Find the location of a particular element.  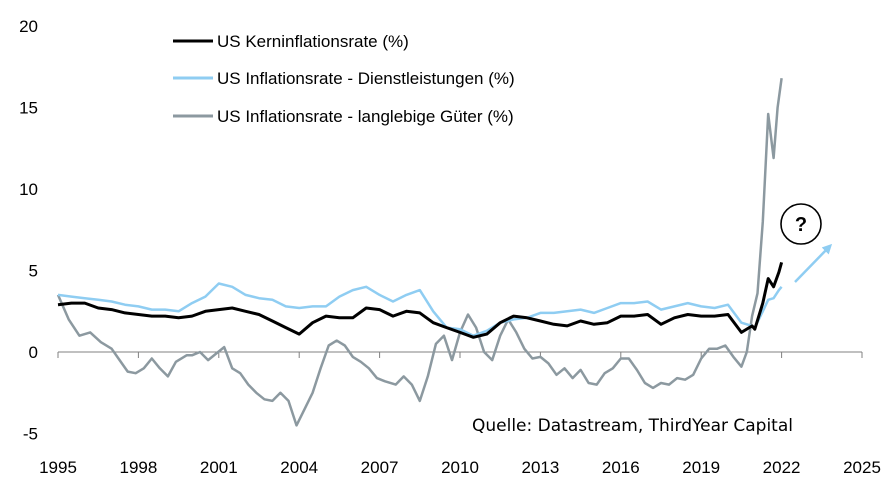

question-circle is located at coordinates (801, 224).